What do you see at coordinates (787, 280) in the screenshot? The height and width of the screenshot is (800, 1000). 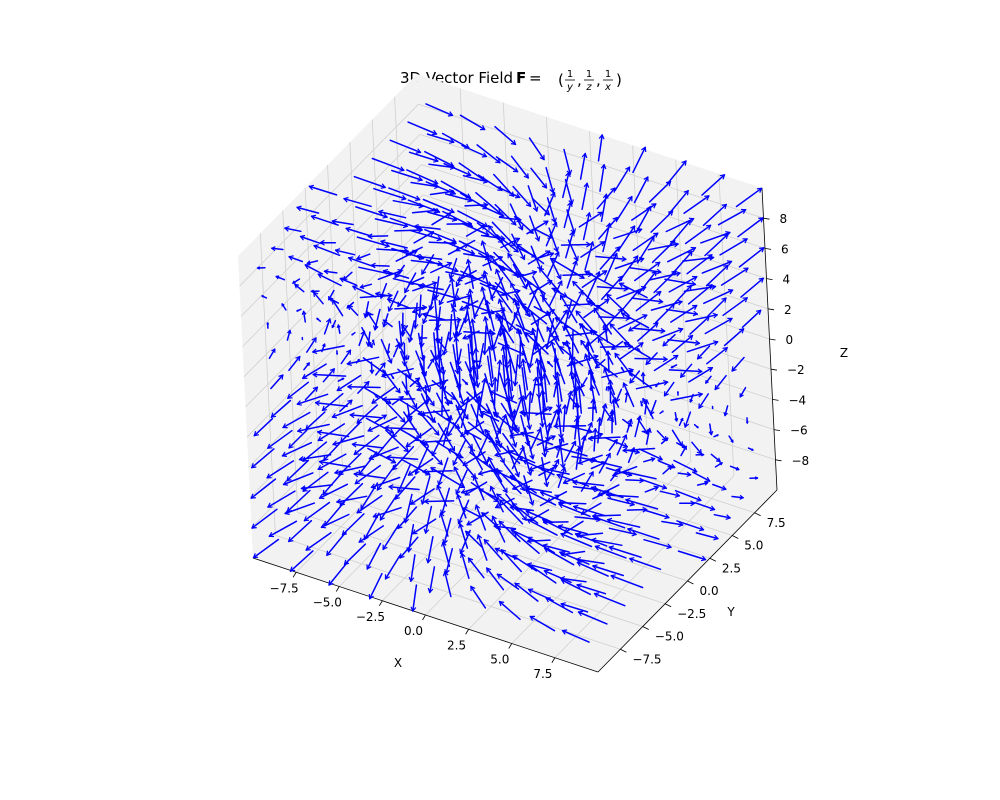 I see `z-tick-label: 4` at bounding box center [787, 280].